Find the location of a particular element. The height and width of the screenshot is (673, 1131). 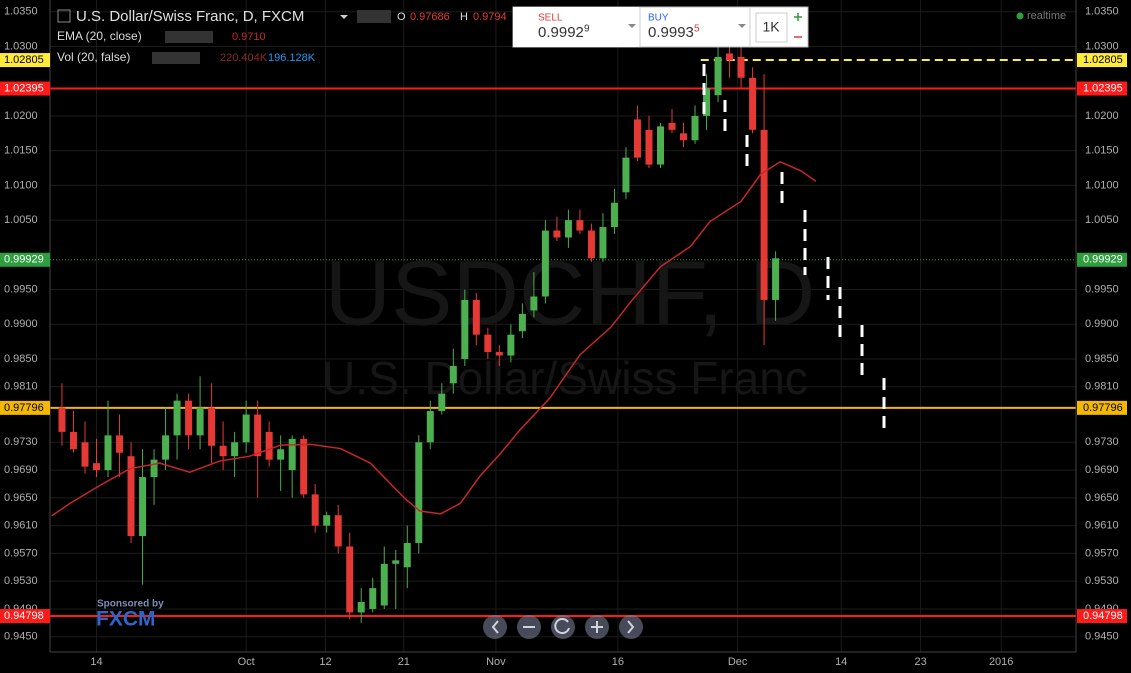

volume-icons is located at coordinates (176, 58).